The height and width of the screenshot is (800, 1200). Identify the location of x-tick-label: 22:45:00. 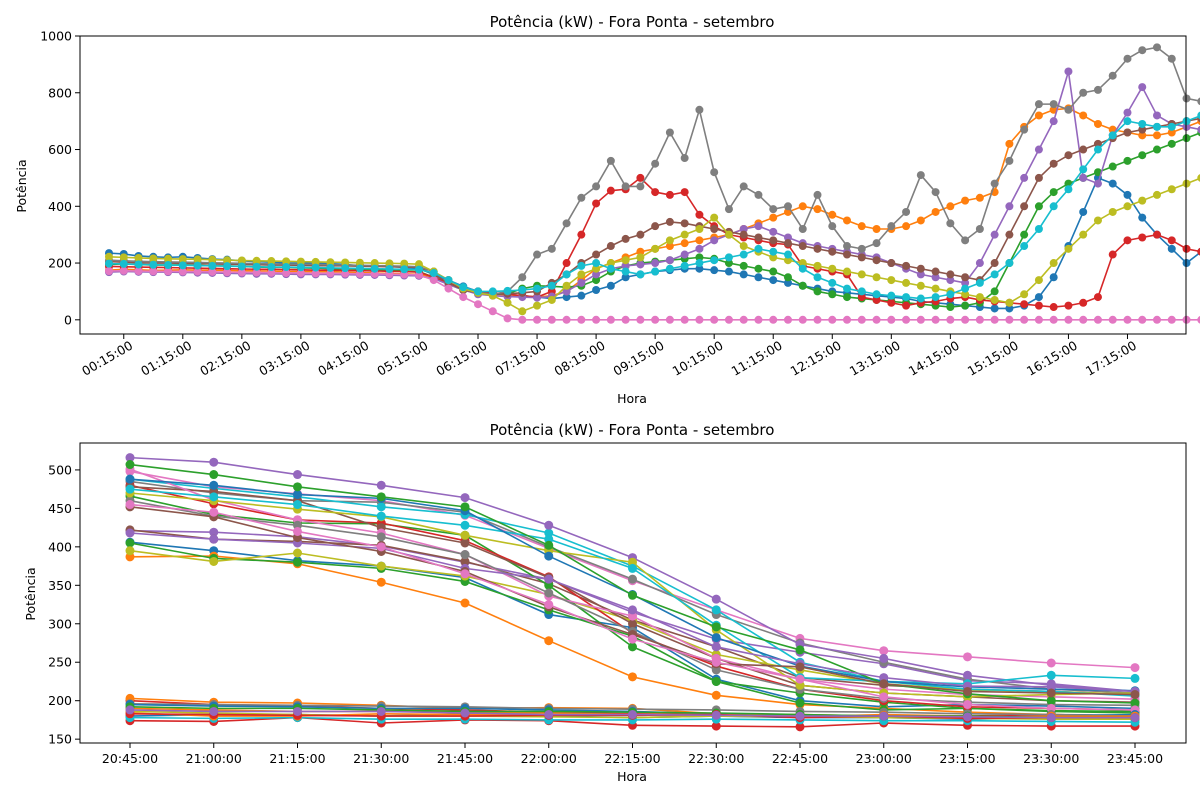
(800, 758).